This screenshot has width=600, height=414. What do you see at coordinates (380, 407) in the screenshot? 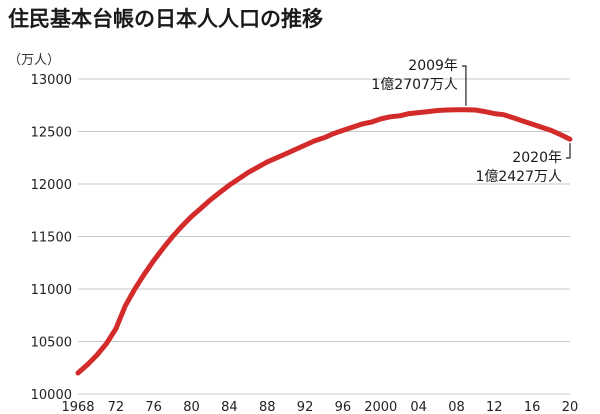
I see `x-tick-label: 2000` at bounding box center [380, 407].